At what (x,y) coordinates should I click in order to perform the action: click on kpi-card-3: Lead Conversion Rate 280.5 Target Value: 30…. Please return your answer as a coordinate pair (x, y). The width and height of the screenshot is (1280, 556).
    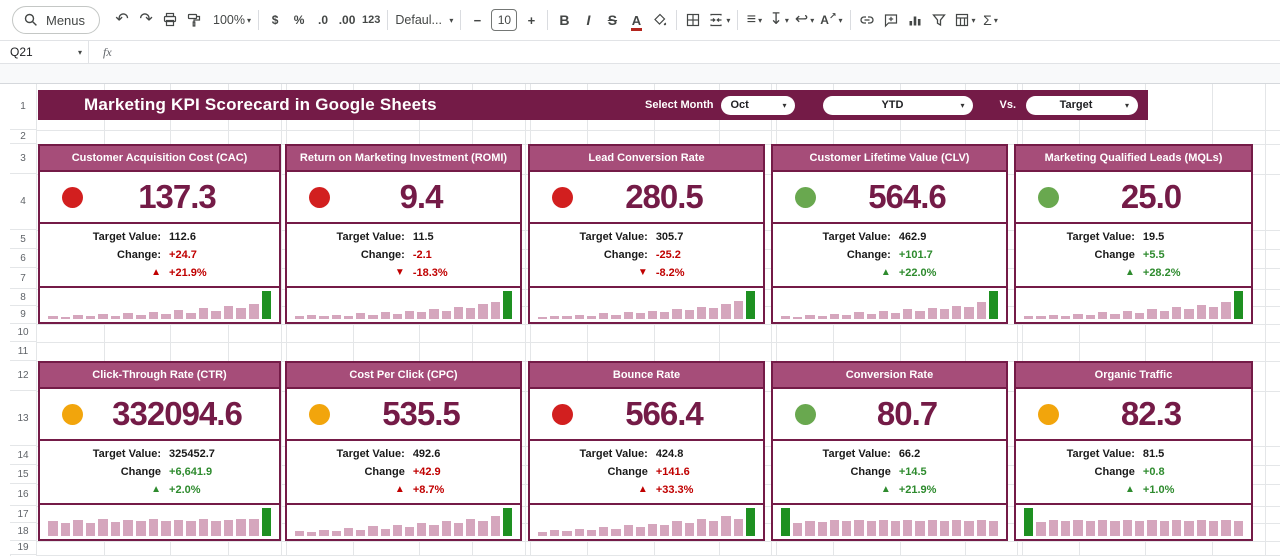
    Looking at the image, I should click on (646, 234).